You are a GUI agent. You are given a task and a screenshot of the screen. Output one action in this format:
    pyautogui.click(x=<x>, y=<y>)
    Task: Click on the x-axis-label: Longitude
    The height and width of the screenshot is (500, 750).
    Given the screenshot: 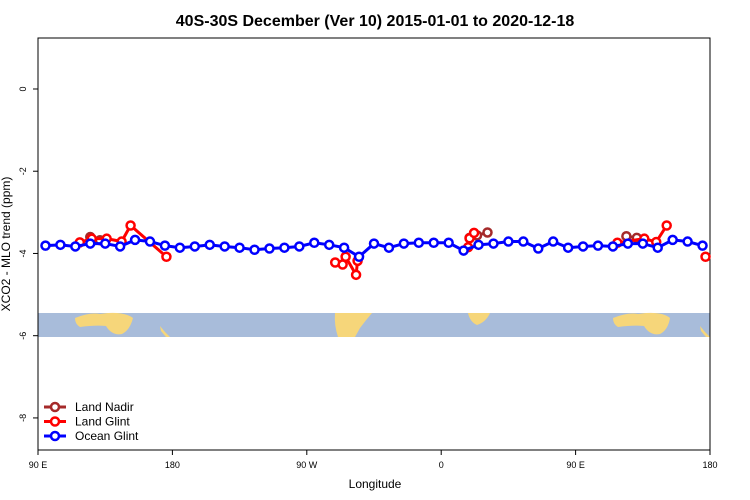 What is the action you would take?
    pyautogui.click(x=375, y=484)
    